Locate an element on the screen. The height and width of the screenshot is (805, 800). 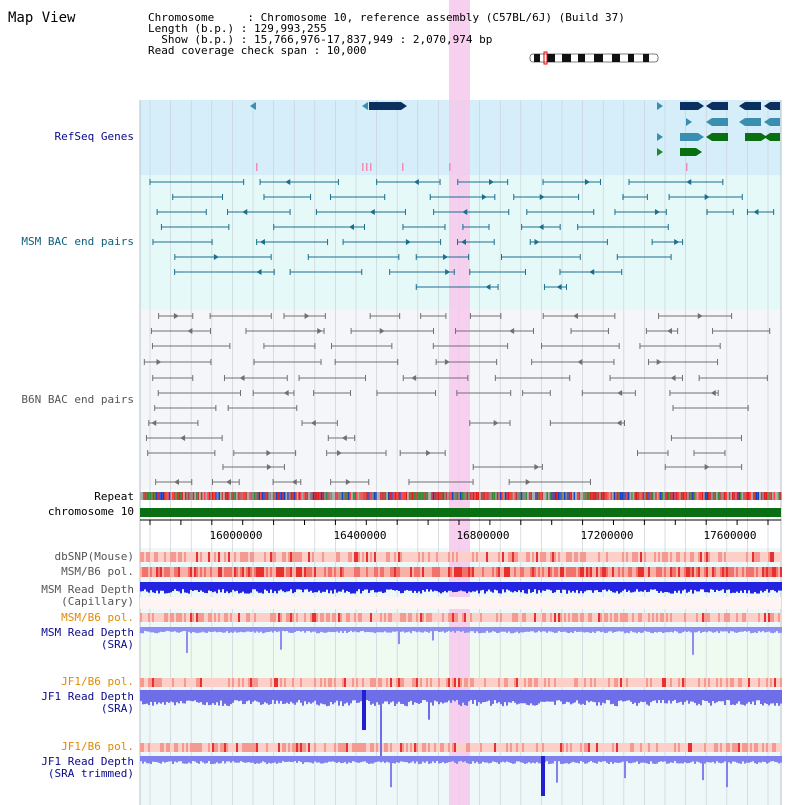
track-label-msm-read-sra: MSM Read Depth is located at coordinates (87, 632).